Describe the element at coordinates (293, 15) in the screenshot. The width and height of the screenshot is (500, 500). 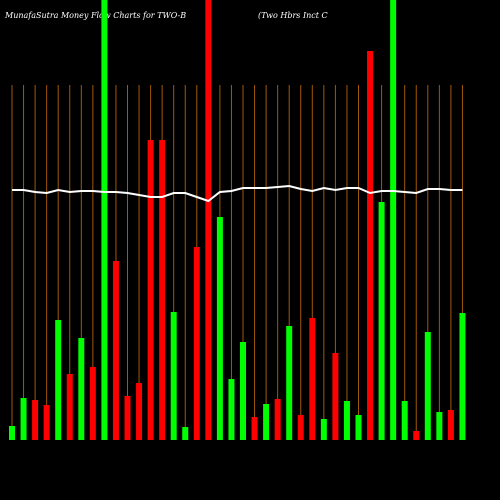
I see `chart-subtitle: (Two Hbrs Inct C` at that location.